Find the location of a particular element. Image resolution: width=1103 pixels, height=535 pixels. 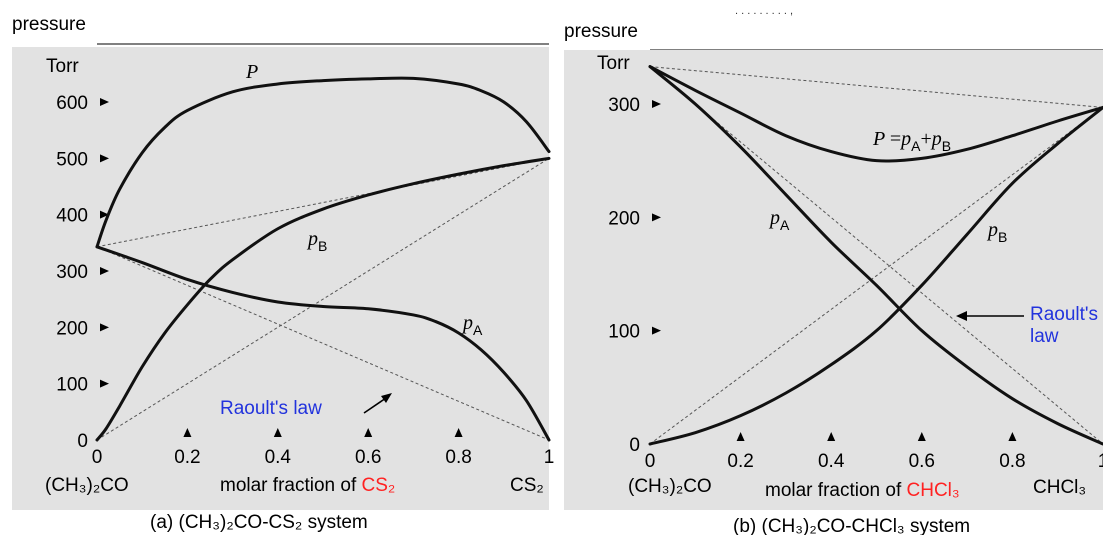

panel-a-y-ticks: 0 100 200 300 400 500 600 is located at coordinates (82, 272).